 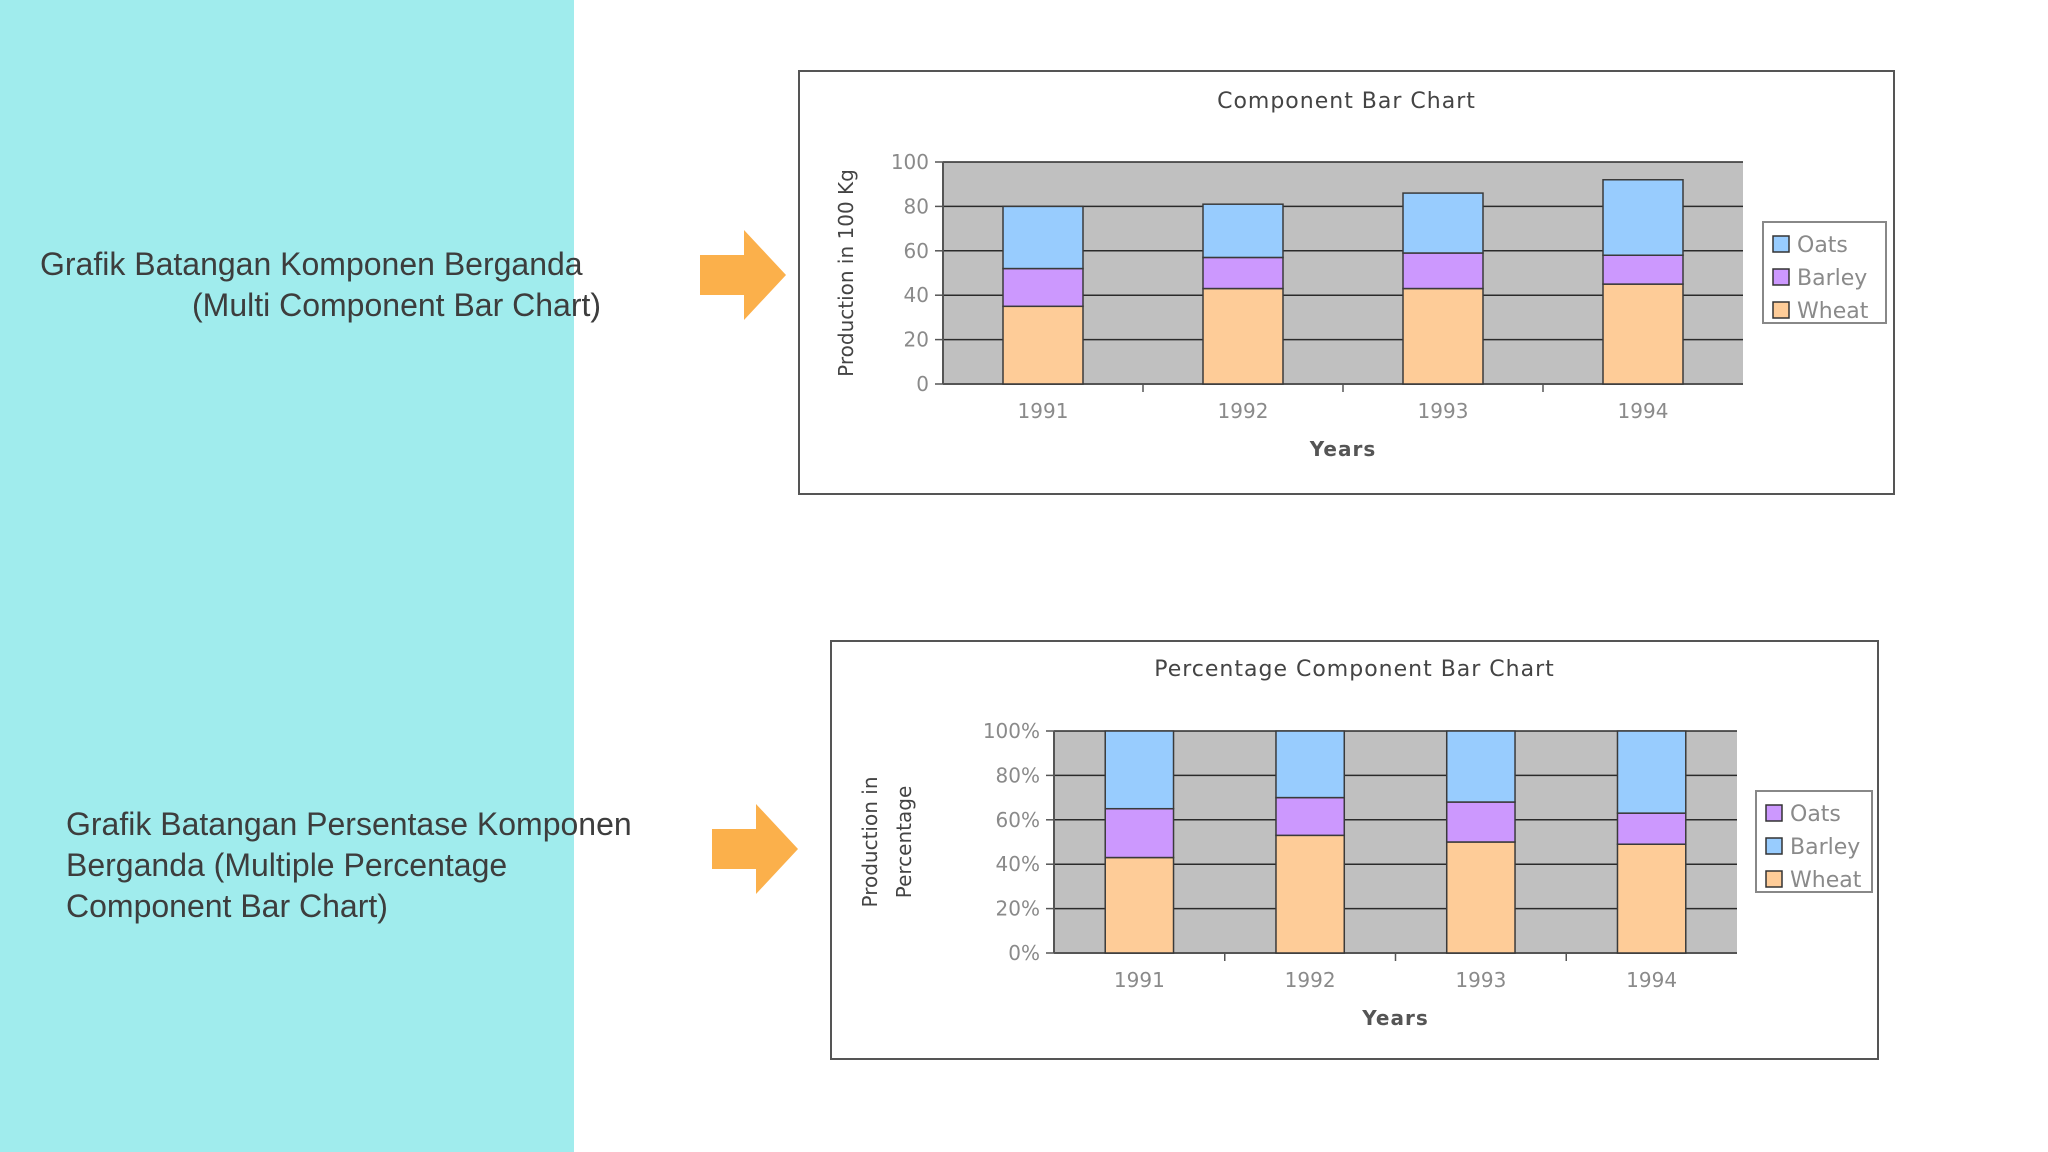 What do you see at coordinates (1018, 820) in the screenshot?
I see `y-tick-label: 60%` at bounding box center [1018, 820].